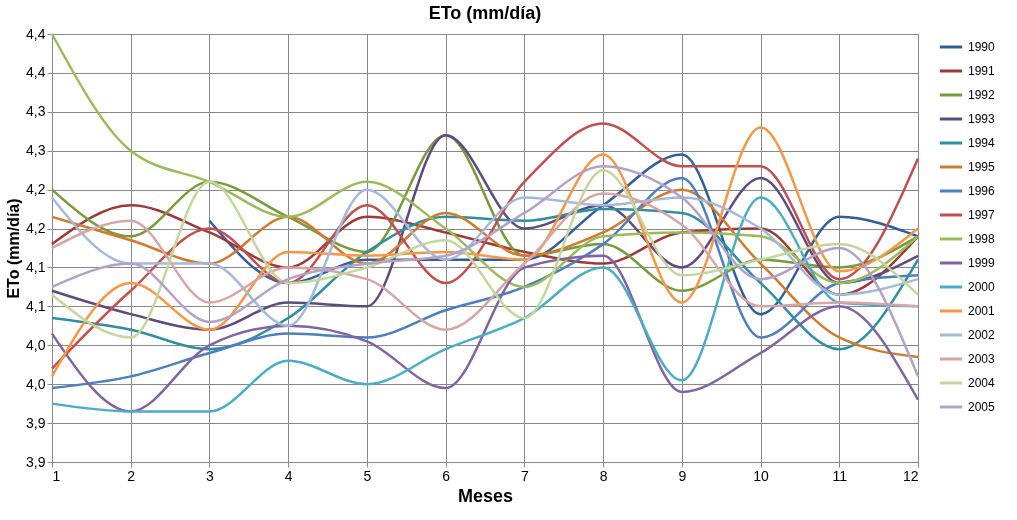  I want to click on legend-label: 1991, so click(982, 71).